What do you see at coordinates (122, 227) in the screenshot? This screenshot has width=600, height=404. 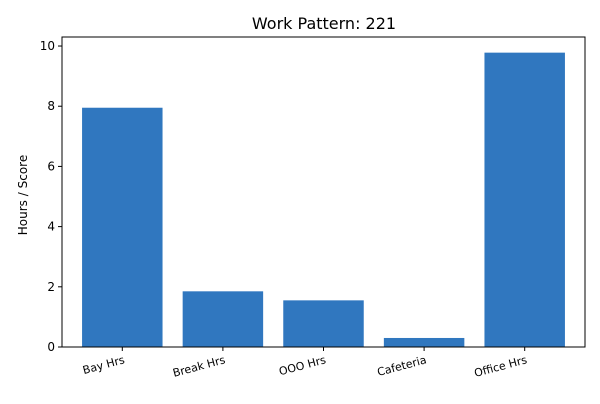 I see `bar-bay-hrs` at bounding box center [122, 227].